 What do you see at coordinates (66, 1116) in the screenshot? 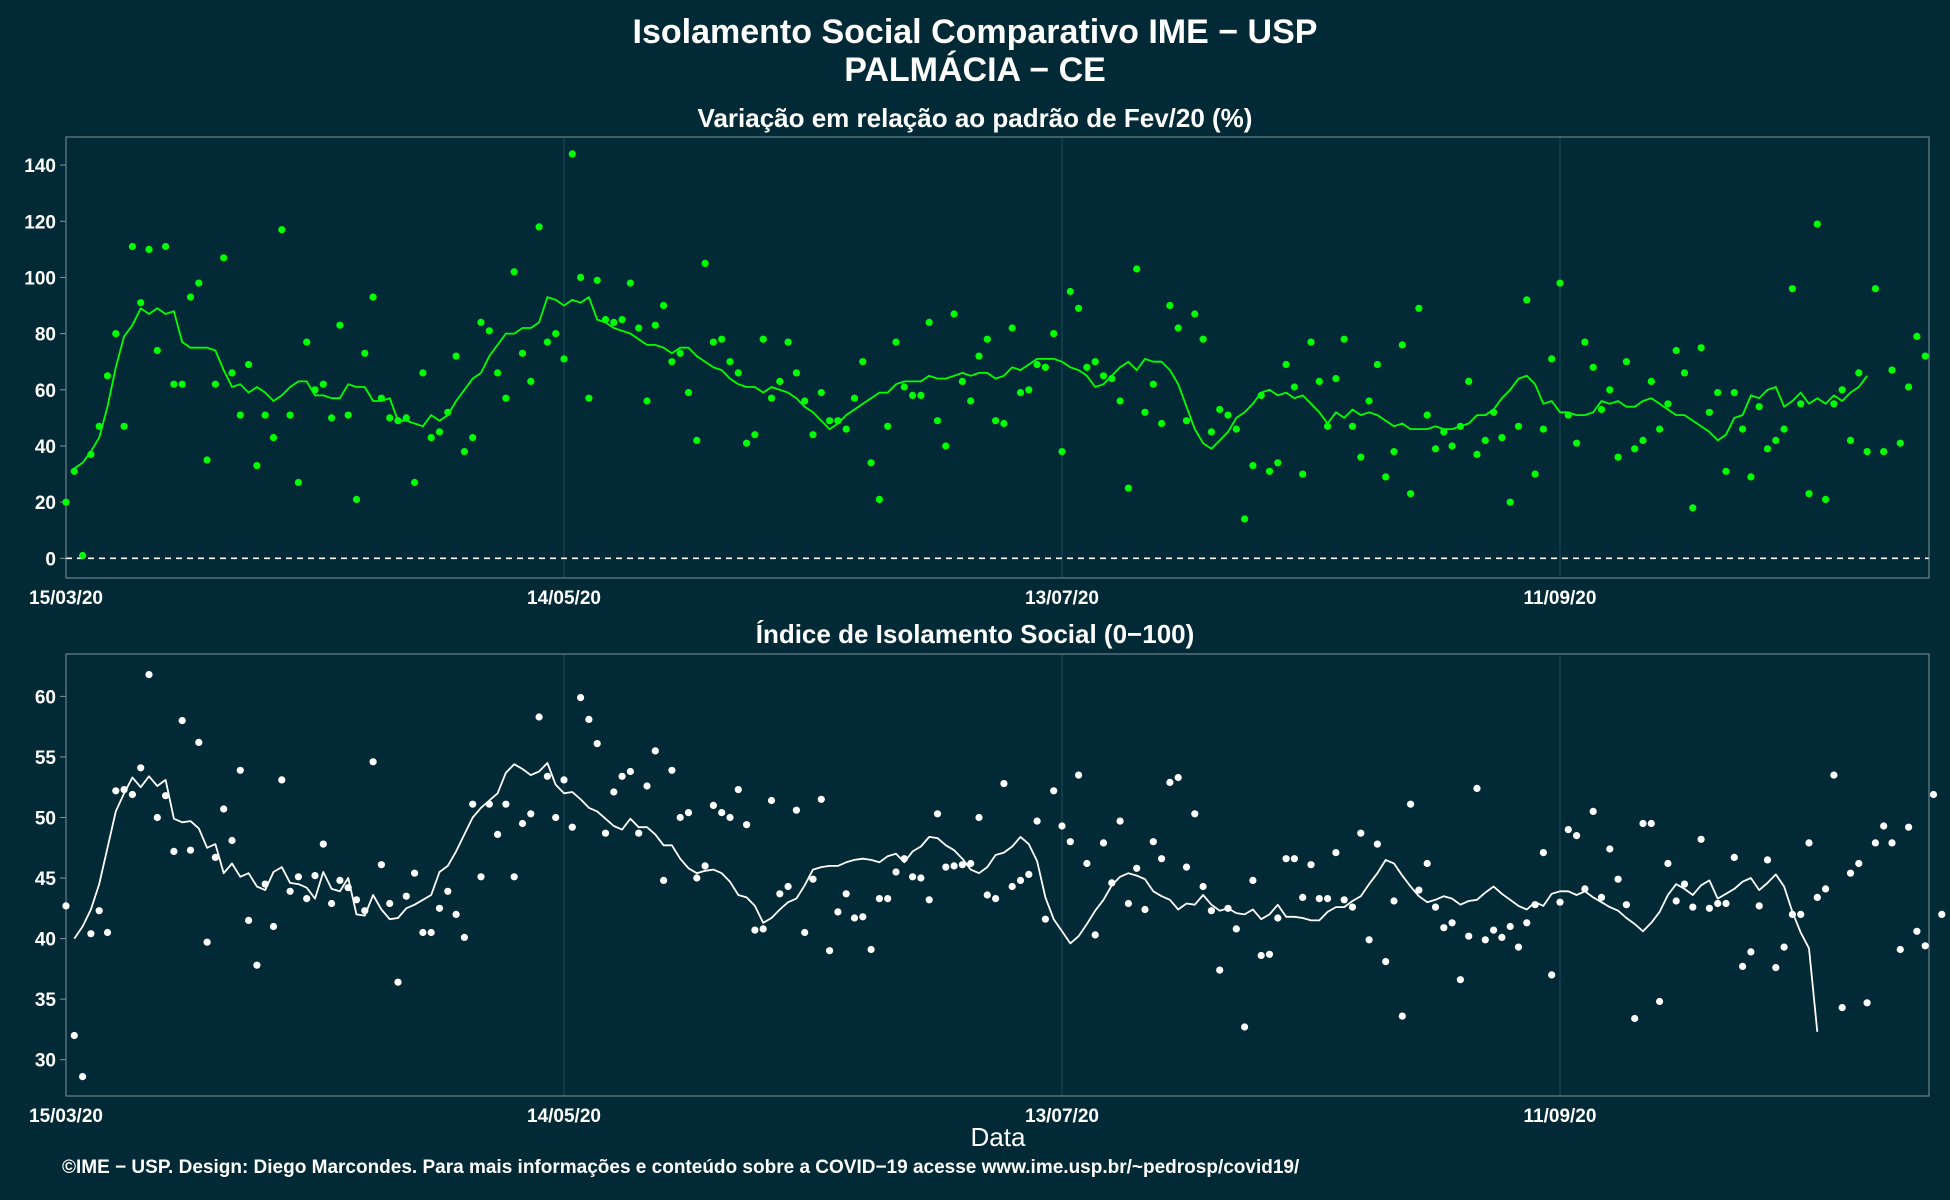
I see `bottom-x-tick-label: 15/03/20` at bounding box center [66, 1116].